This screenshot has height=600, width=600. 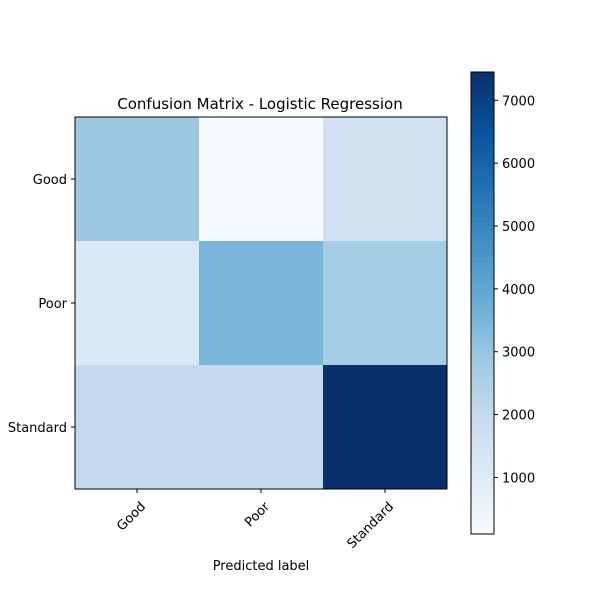 What do you see at coordinates (37, 428) in the screenshot?
I see `y-tick-label: Standard` at bounding box center [37, 428].